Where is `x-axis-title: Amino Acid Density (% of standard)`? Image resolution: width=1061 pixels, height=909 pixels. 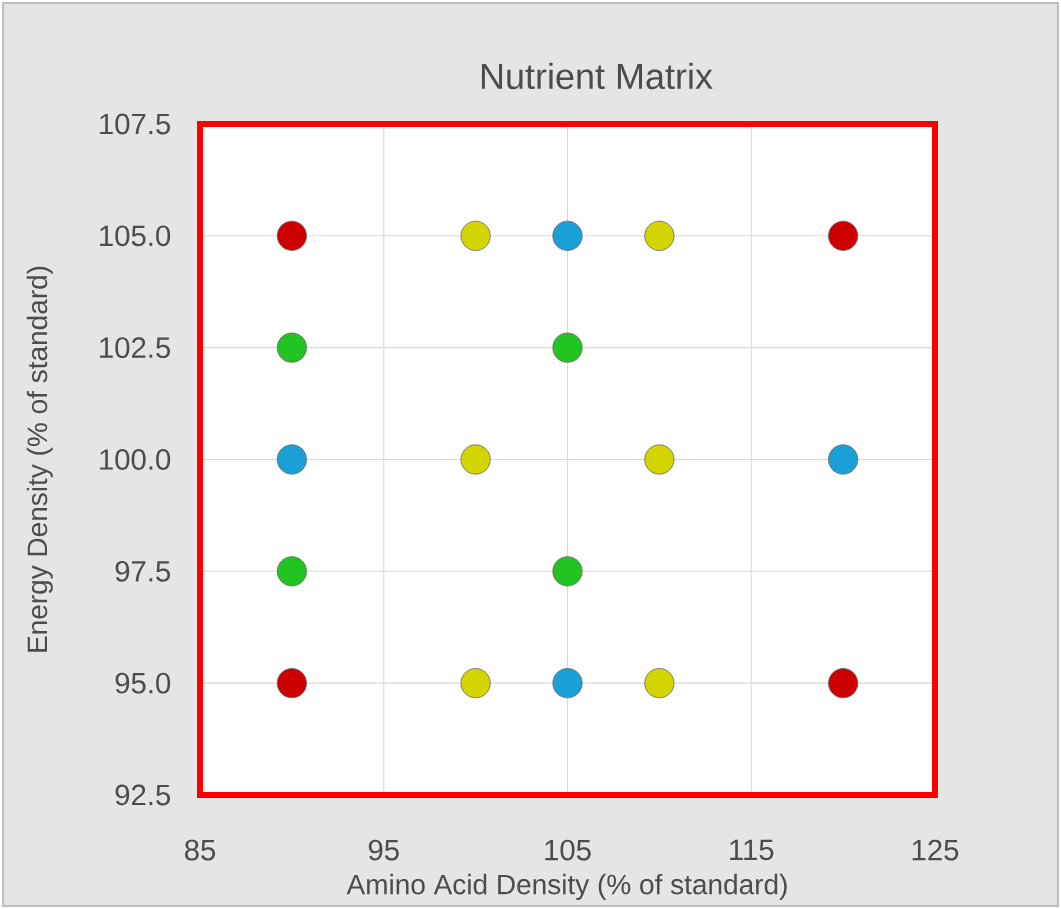
x-axis-title: Amino Acid Density (% of standard) is located at coordinates (566, 886).